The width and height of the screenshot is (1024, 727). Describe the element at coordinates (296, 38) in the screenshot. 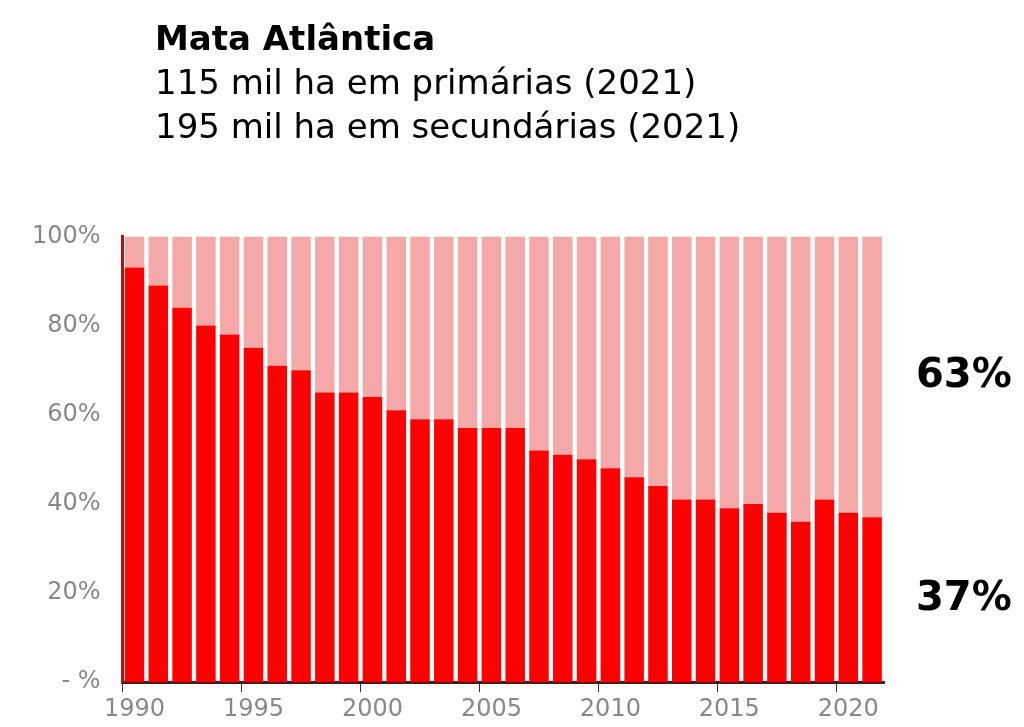

I see `chart-title: Mata Atlântica` at that location.